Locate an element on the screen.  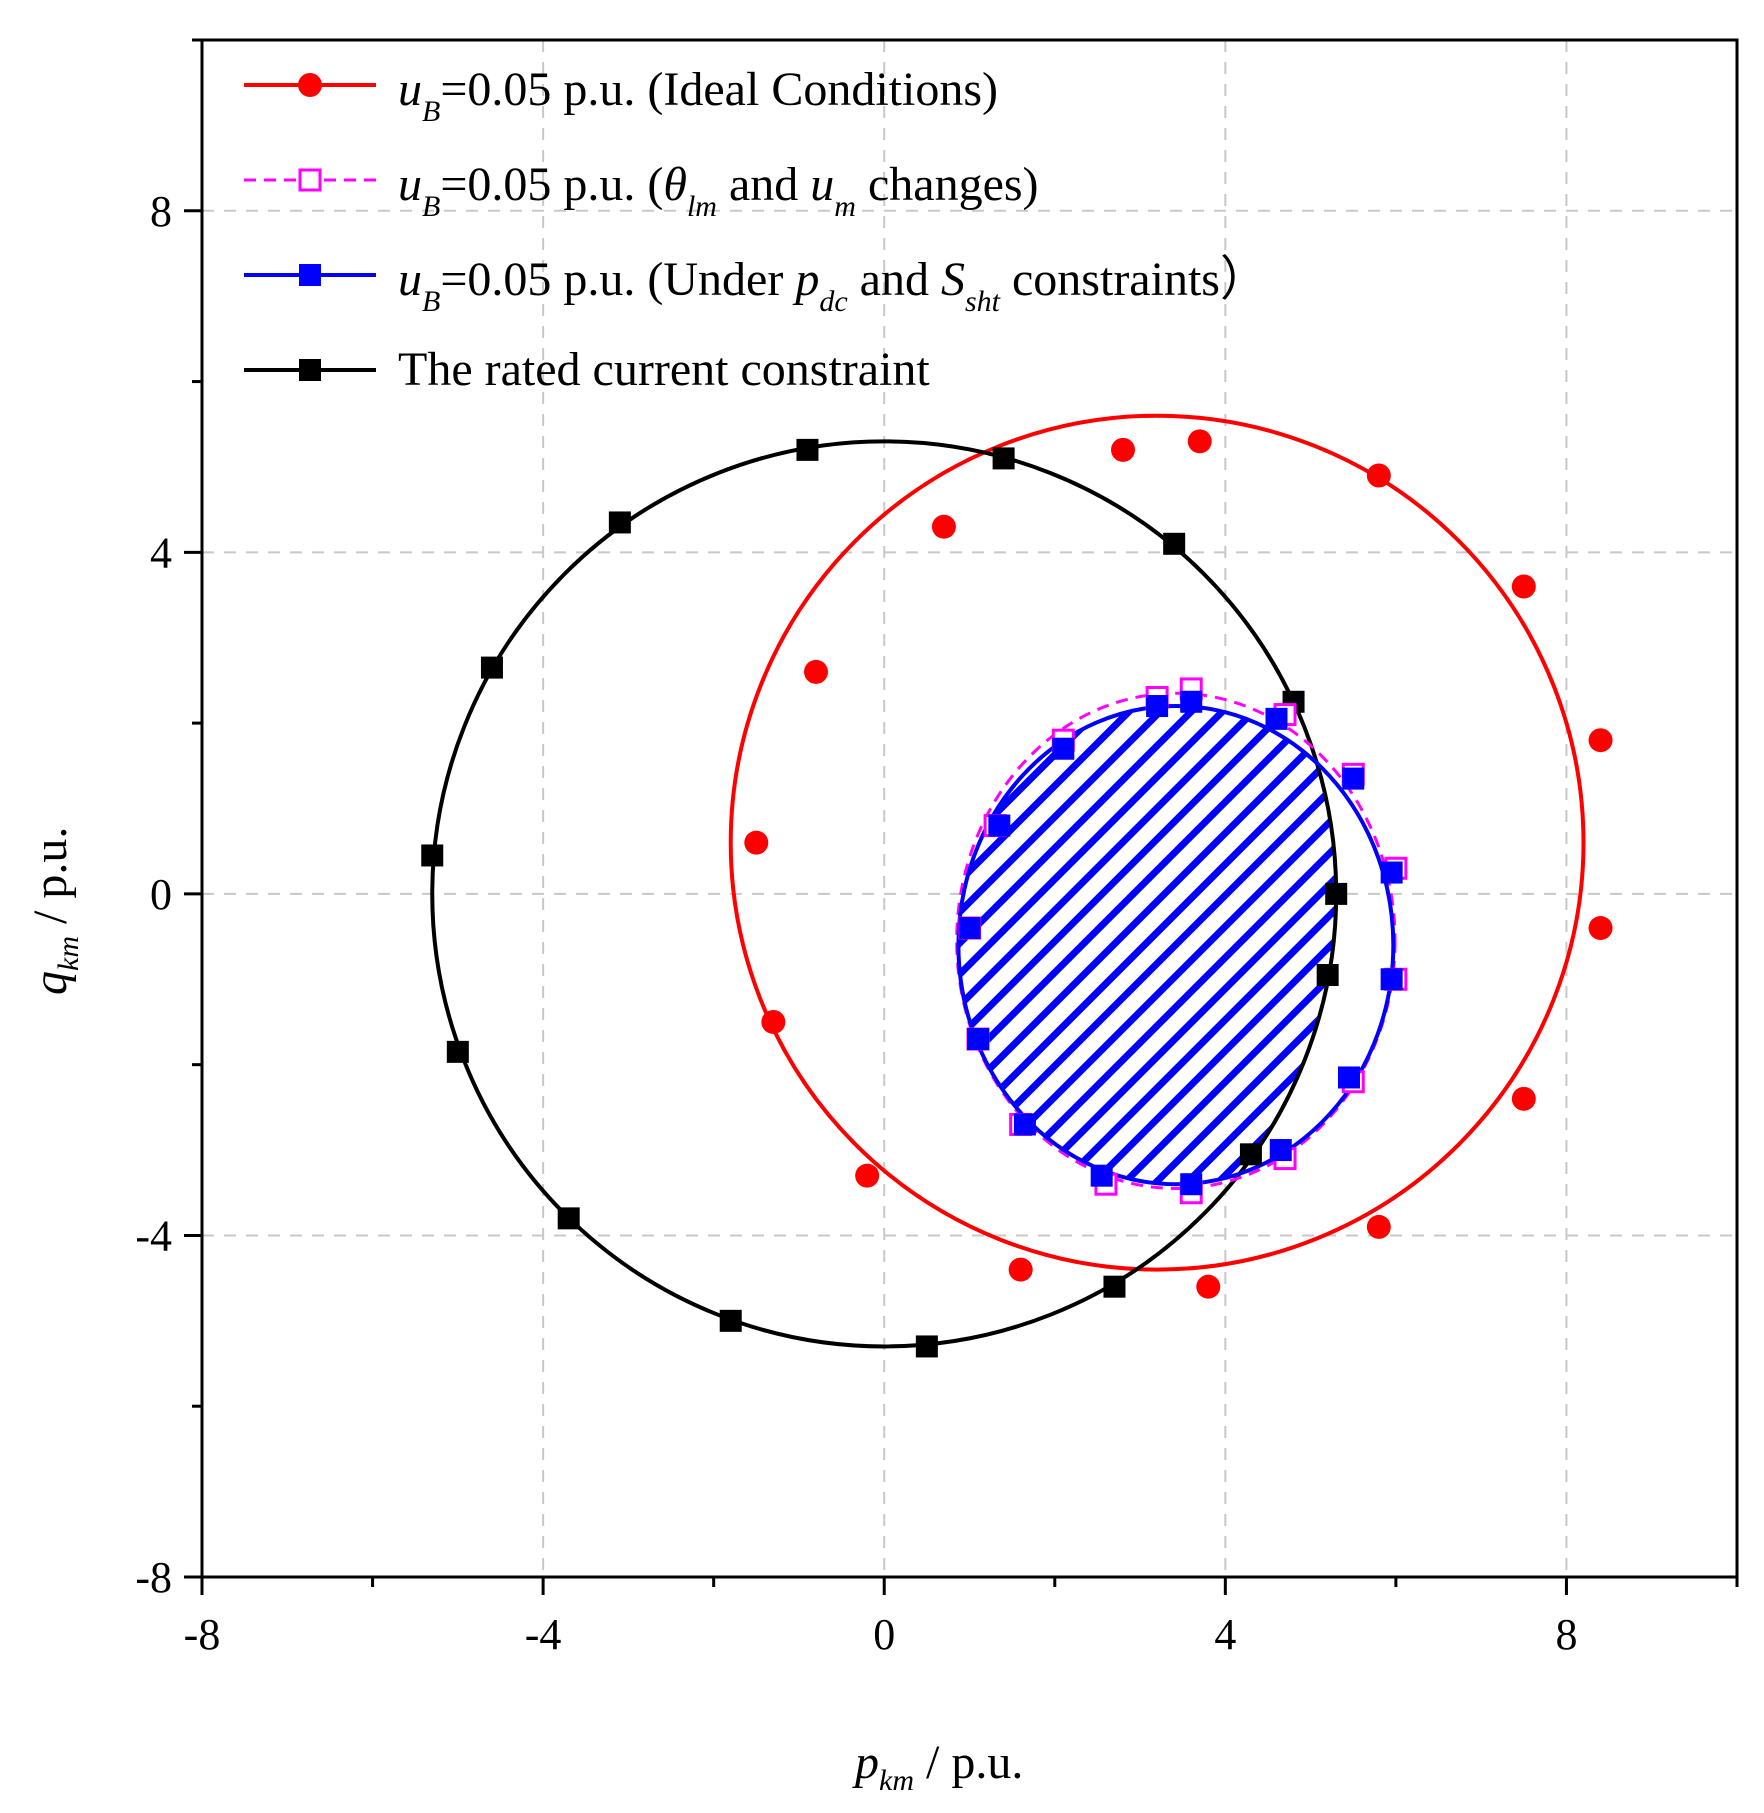
feasible-region-hatch is located at coordinates (1147, 945).